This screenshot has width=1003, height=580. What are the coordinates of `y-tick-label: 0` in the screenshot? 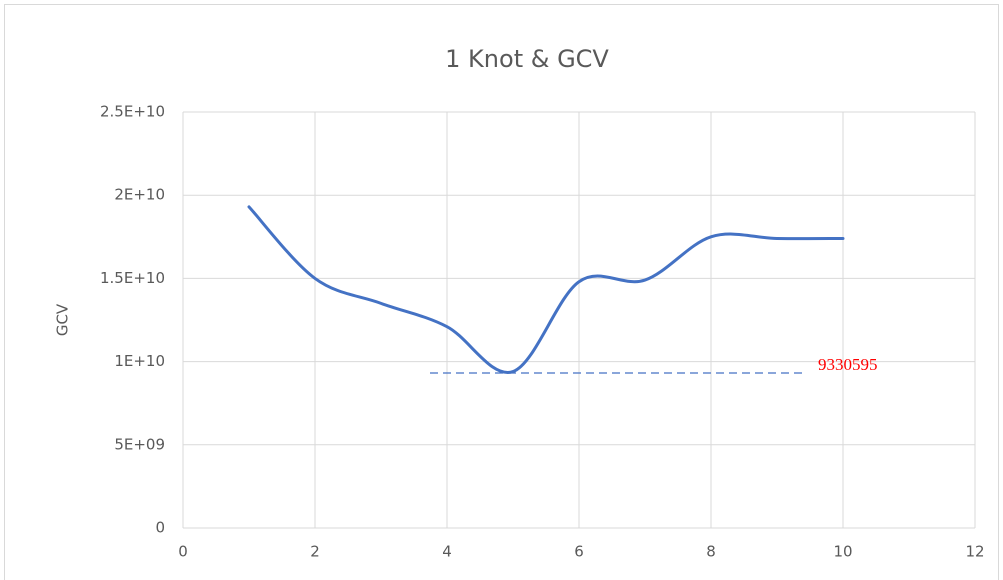 It's located at (160, 528).